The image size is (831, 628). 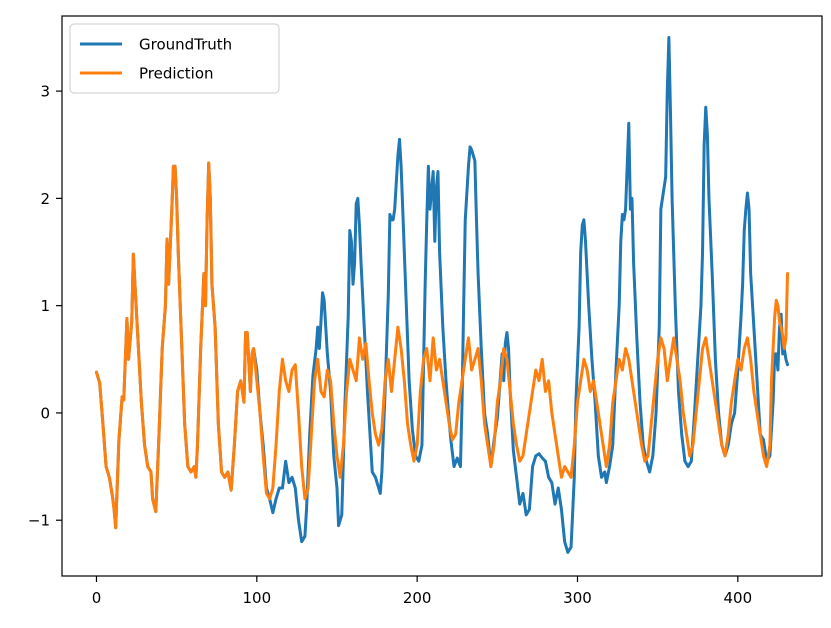 I want to click on y-tick-label: 3, so click(x=45, y=92).